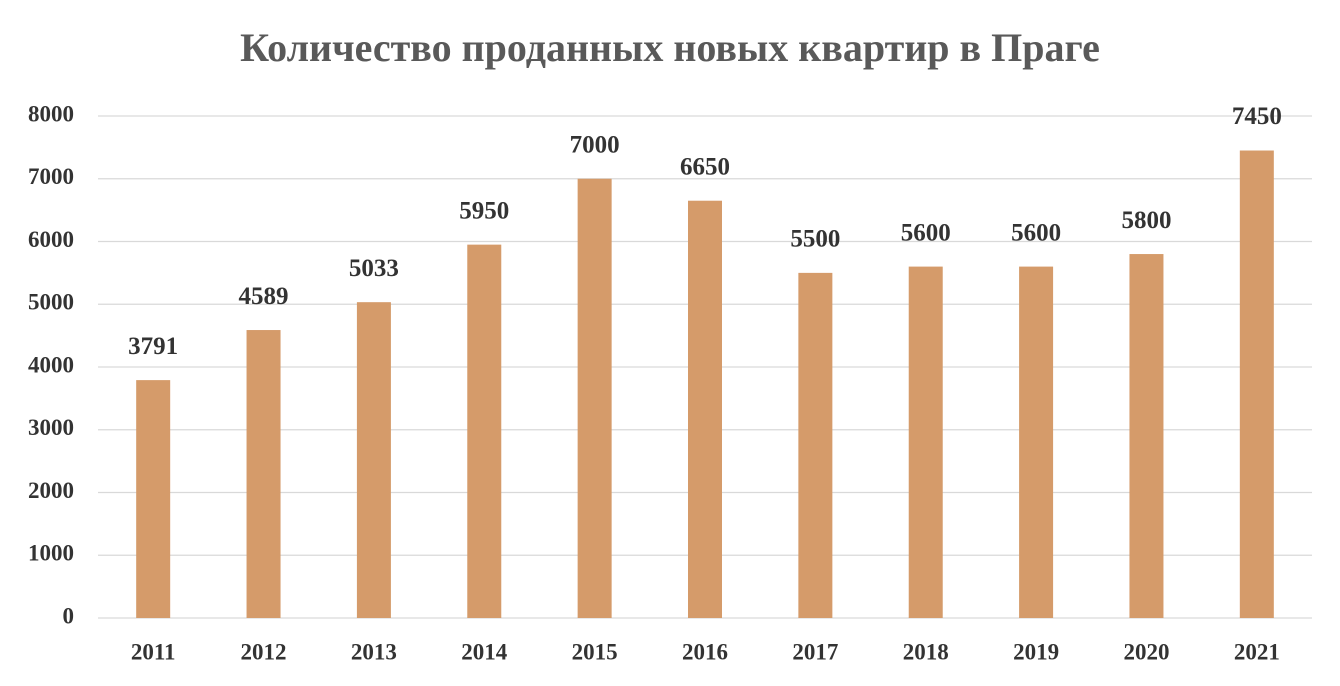 This screenshot has width=1340, height=686. I want to click on x-tick-label: 2012, so click(264, 651).